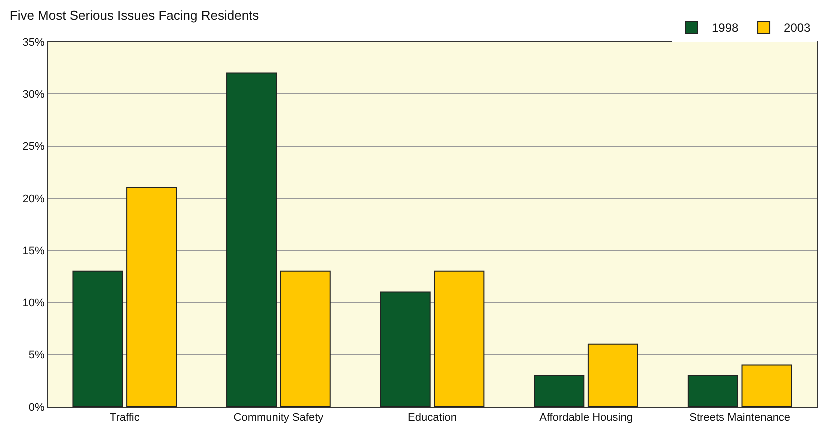  I want to click on y-tick-label: 30%, so click(34, 94).